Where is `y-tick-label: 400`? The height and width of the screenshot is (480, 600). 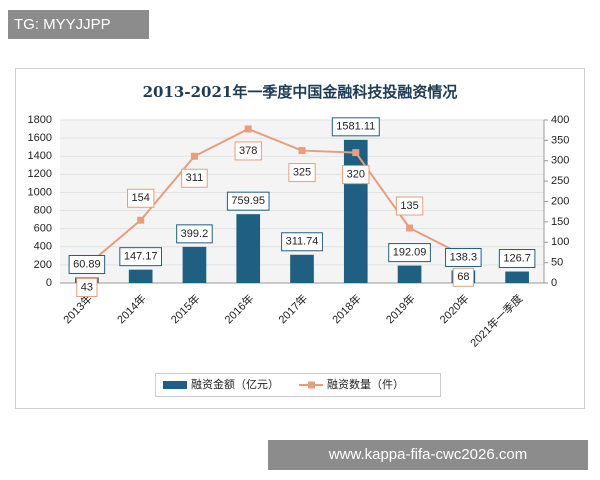
y-tick-label: 400 is located at coordinates (43, 247).